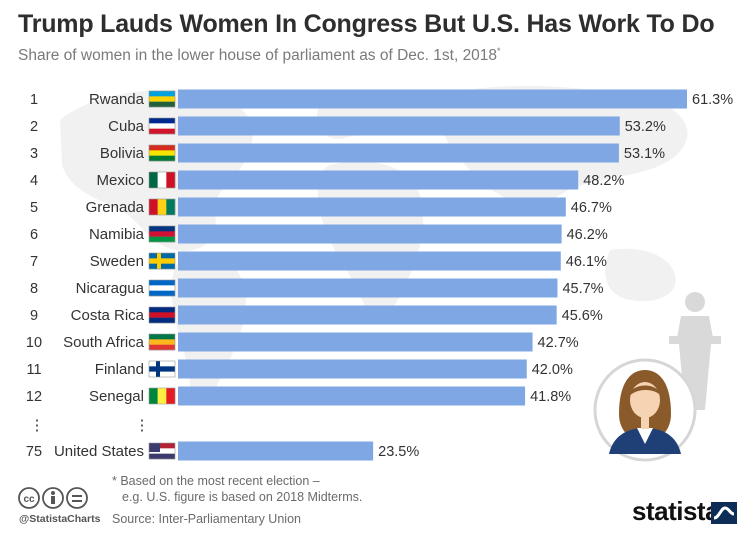 The image size is (755, 537). I want to click on bar-row: 75 United States 23.5%, so click(222, 451).